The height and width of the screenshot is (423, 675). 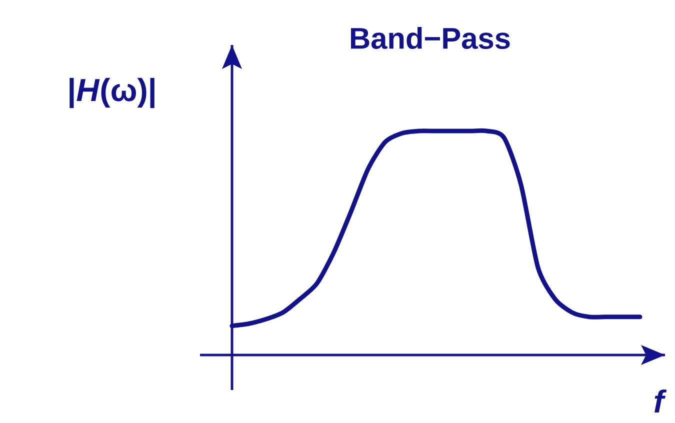 What do you see at coordinates (112, 93) in the screenshot?
I see `y-axis-title: |H(ω)|` at bounding box center [112, 93].